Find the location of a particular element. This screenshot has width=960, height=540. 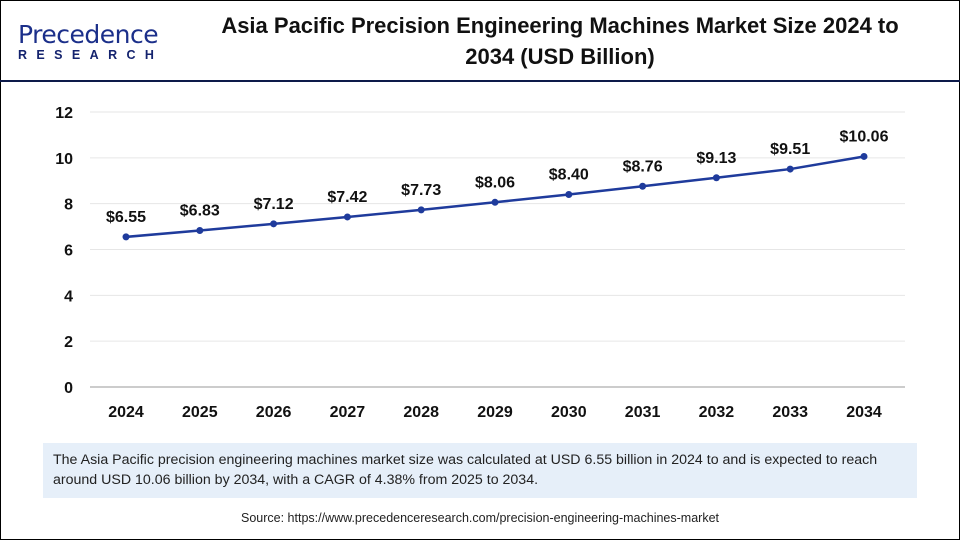

logo-wordmark: Precedence is located at coordinates (88, 34).